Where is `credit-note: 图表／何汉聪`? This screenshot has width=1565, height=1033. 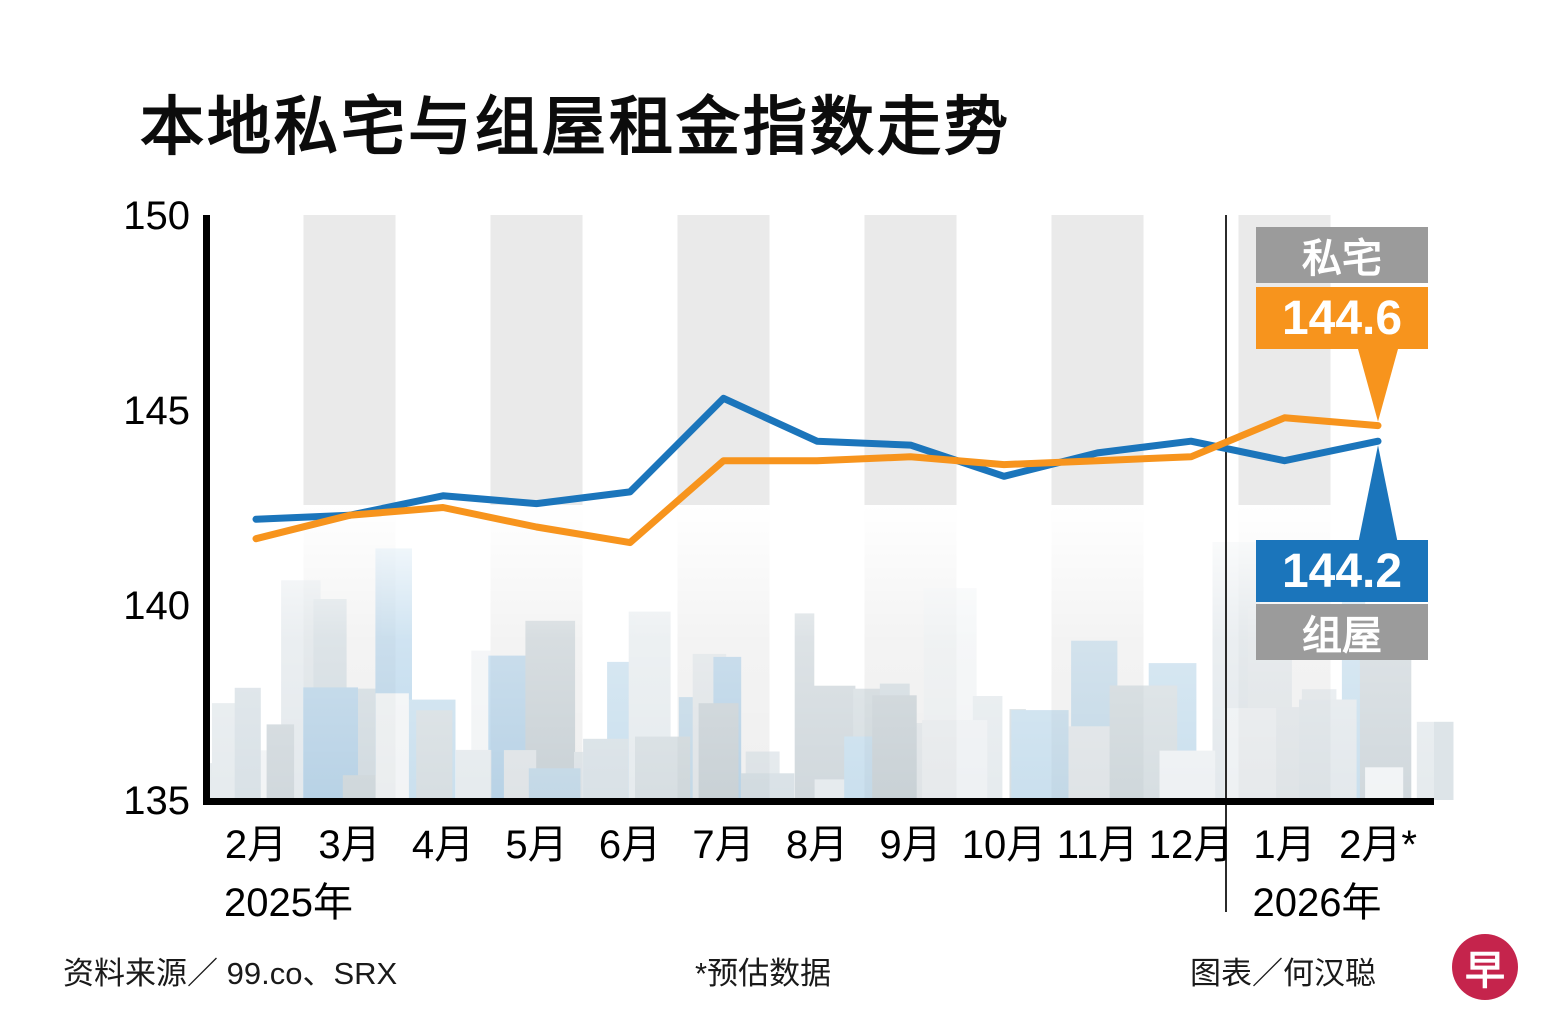 credit-note: 图表／何汉聪 is located at coordinates (1283, 973).